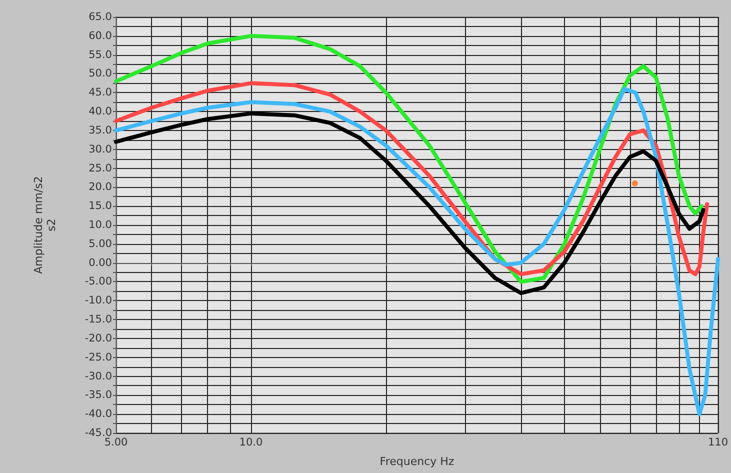  I want to click on y-tick-label: 5.00, so click(100, 244).